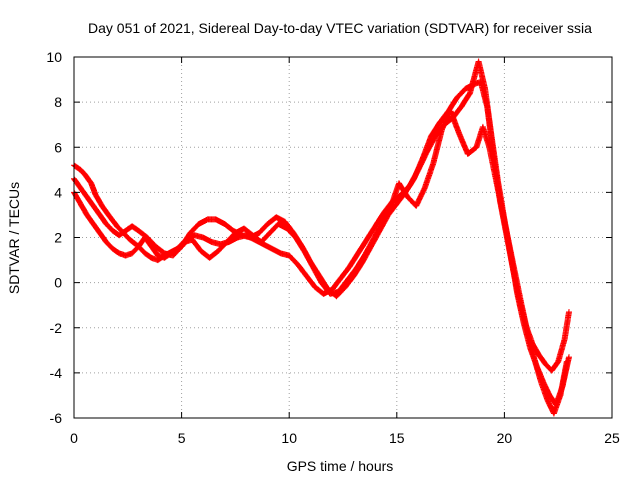  What do you see at coordinates (14, 238) in the screenshot?
I see `y-axis-label: SDTVAR / TECUs` at bounding box center [14, 238].